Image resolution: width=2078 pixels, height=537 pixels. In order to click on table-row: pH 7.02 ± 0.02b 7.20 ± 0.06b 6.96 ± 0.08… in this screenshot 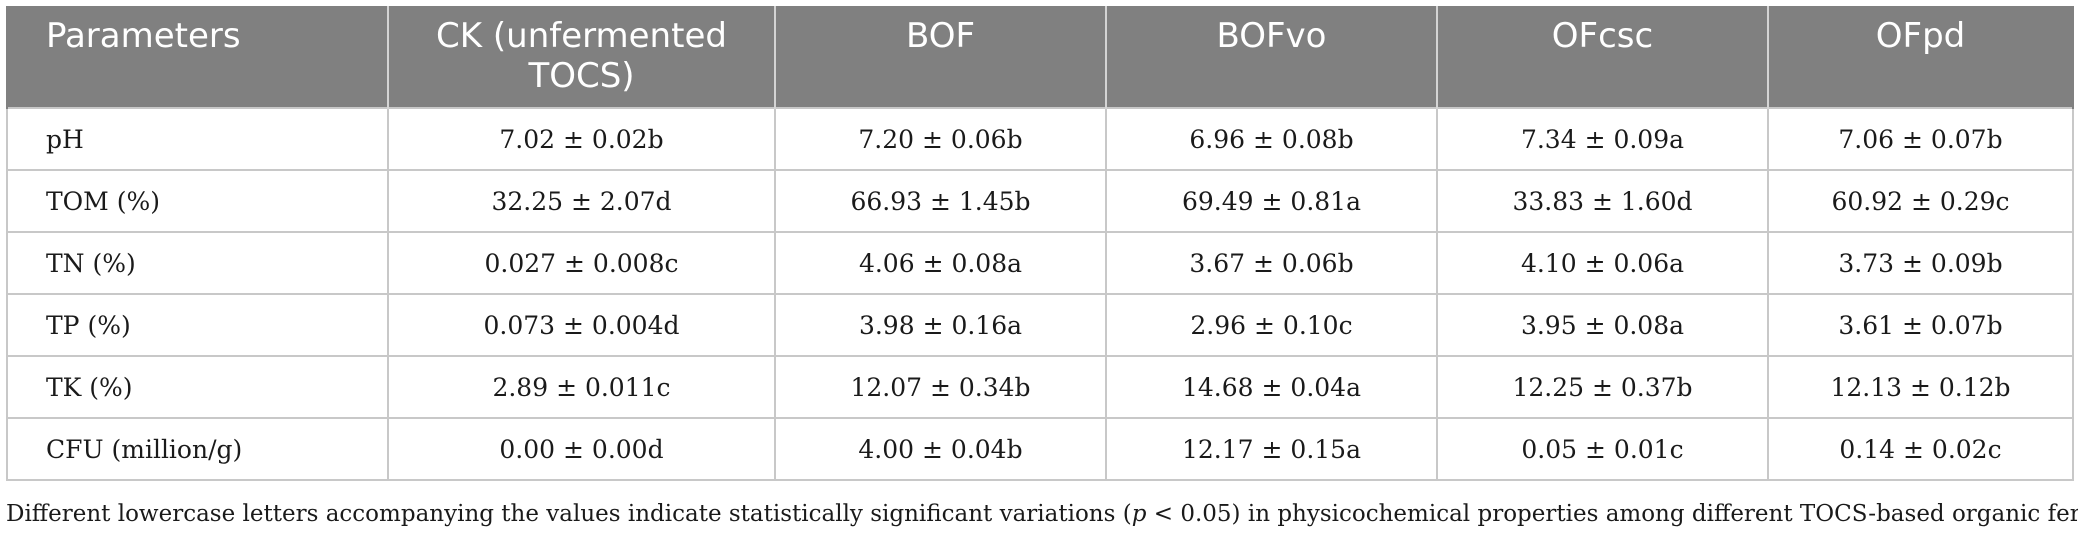, I will do `click(1040, 139)`.